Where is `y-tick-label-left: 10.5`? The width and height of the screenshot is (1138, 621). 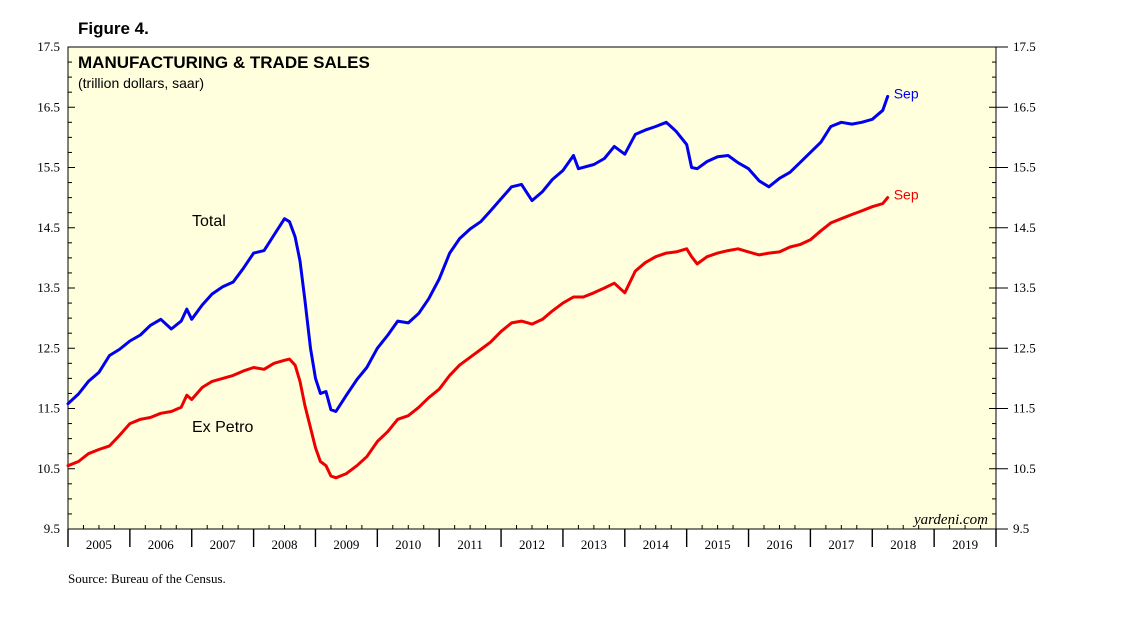
y-tick-label-left: 10.5 is located at coordinates (48, 468).